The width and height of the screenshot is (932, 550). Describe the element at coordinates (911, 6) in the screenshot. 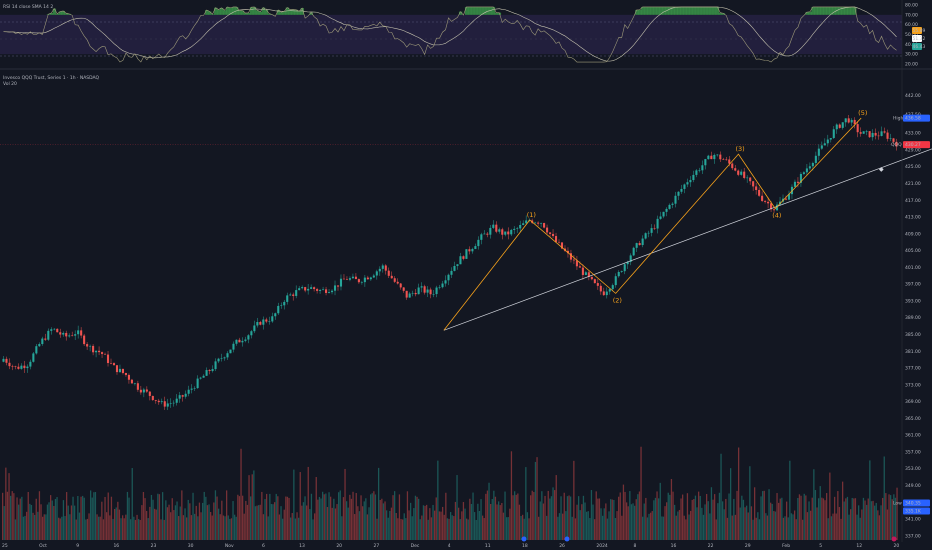

I see `rsi-tick-label: 80.00` at that location.